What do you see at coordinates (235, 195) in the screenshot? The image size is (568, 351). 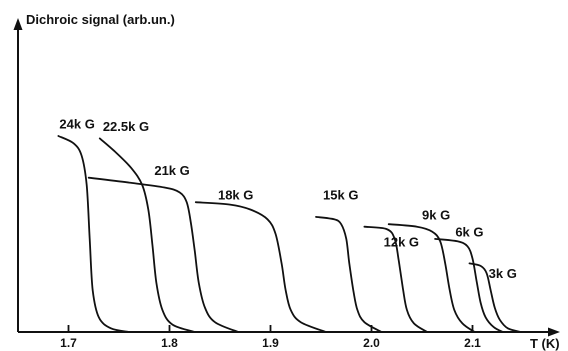 I see `series-label-18kg: 18k G` at bounding box center [235, 195].